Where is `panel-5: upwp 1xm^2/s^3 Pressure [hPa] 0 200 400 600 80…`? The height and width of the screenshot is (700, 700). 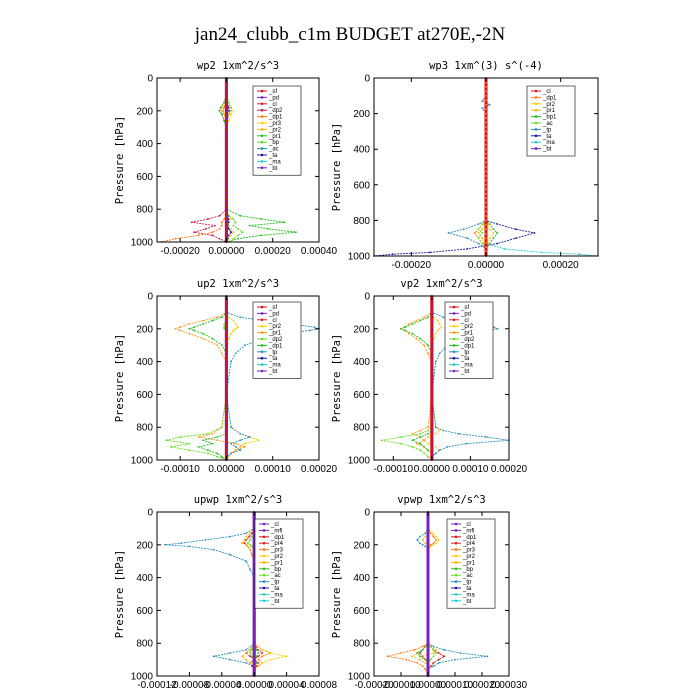 panel-5: upwp 1xm^2/s^3 Pressure [hPa] 0 200 400 600 80… is located at coordinates (226, 592).